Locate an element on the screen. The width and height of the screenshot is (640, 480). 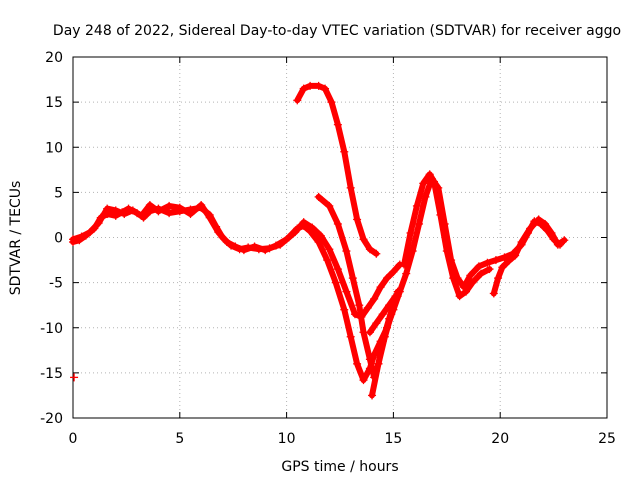
x-tick-label: 0 is located at coordinates (73, 439).